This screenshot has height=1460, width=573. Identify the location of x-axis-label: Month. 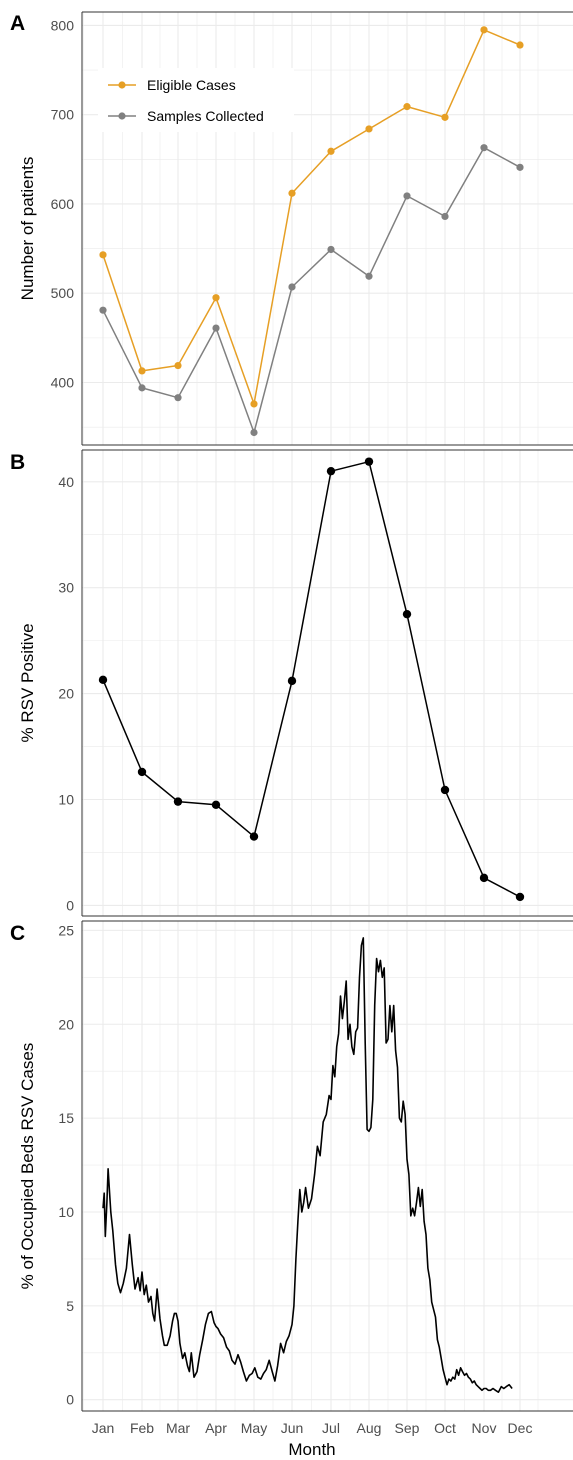
(311, 1449).